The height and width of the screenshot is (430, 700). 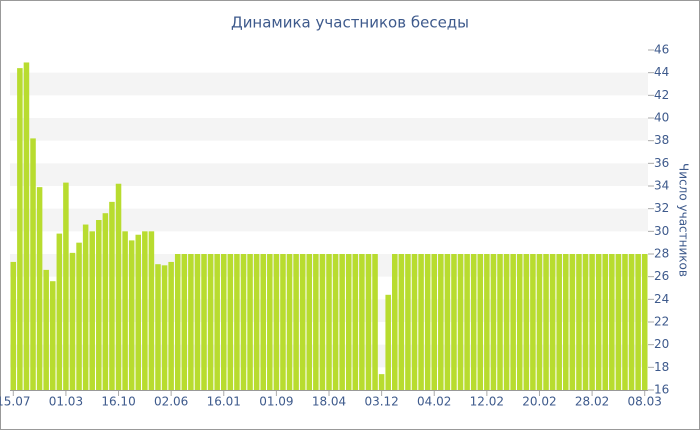 I want to click on y-tick-label: 22, so click(x=661, y=322).